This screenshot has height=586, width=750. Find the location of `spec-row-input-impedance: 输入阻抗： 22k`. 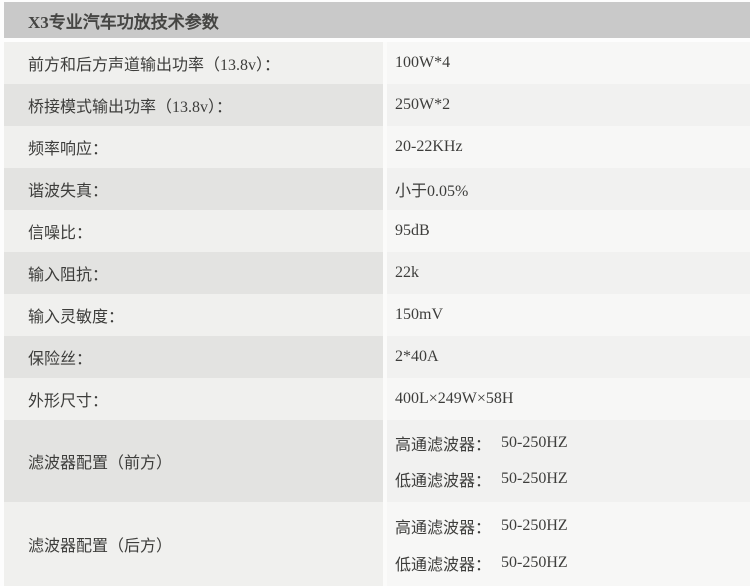

spec-row-input-impedance: 输入阻抗： 22k is located at coordinates (377, 273).